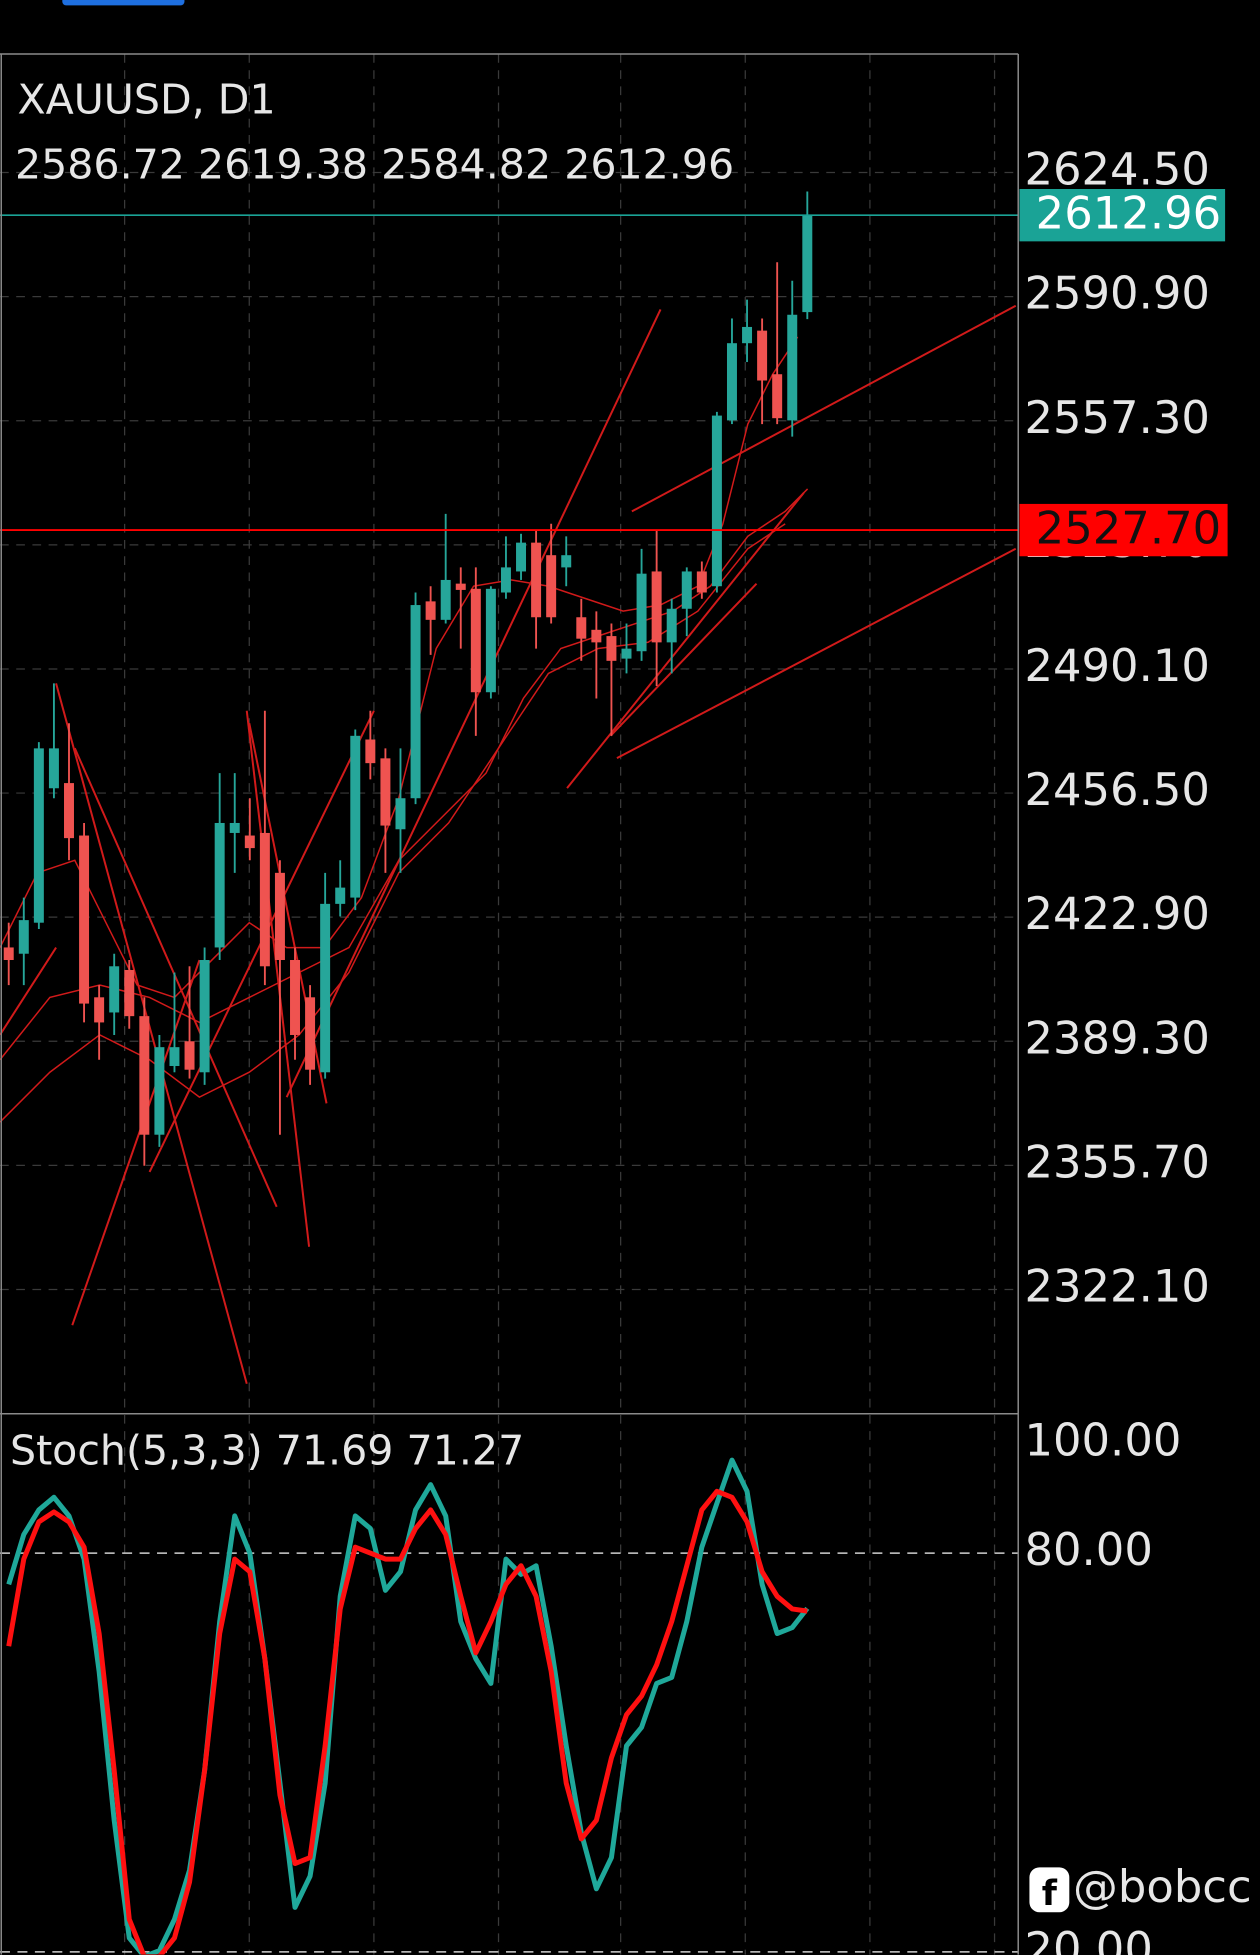 The image size is (1260, 1955). What do you see at coordinates (1050, 1894) in the screenshot?
I see `facebook-icon-glyph: f` at bounding box center [1050, 1894].